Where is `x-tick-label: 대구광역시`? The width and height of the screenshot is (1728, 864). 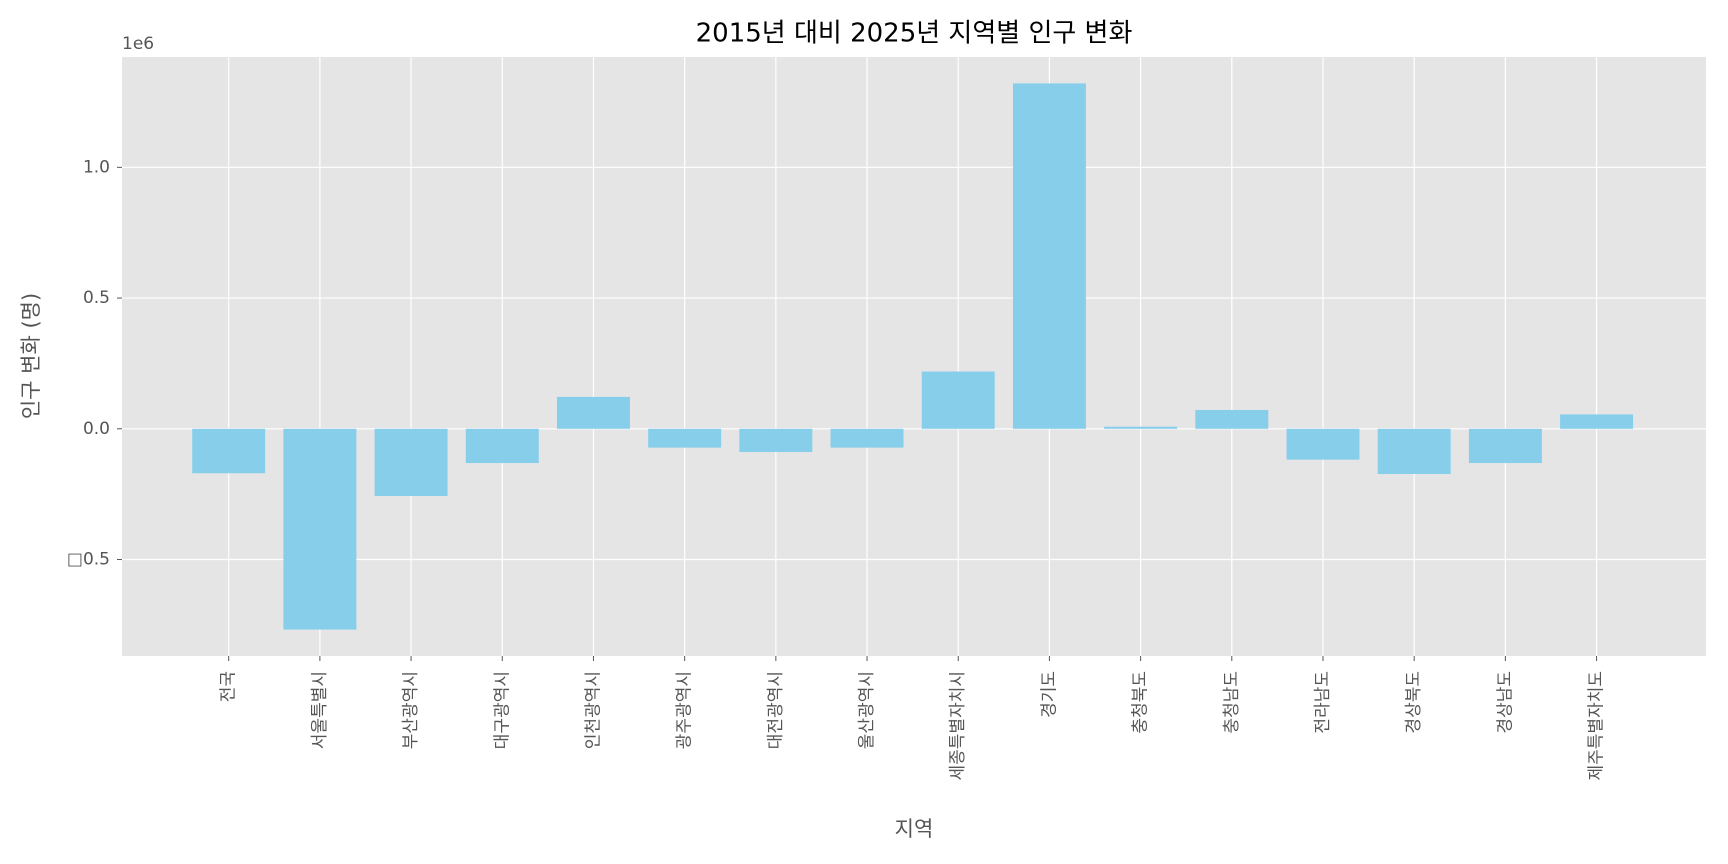
x-tick-label: 대구광역시 is located at coordinates (502, 710).